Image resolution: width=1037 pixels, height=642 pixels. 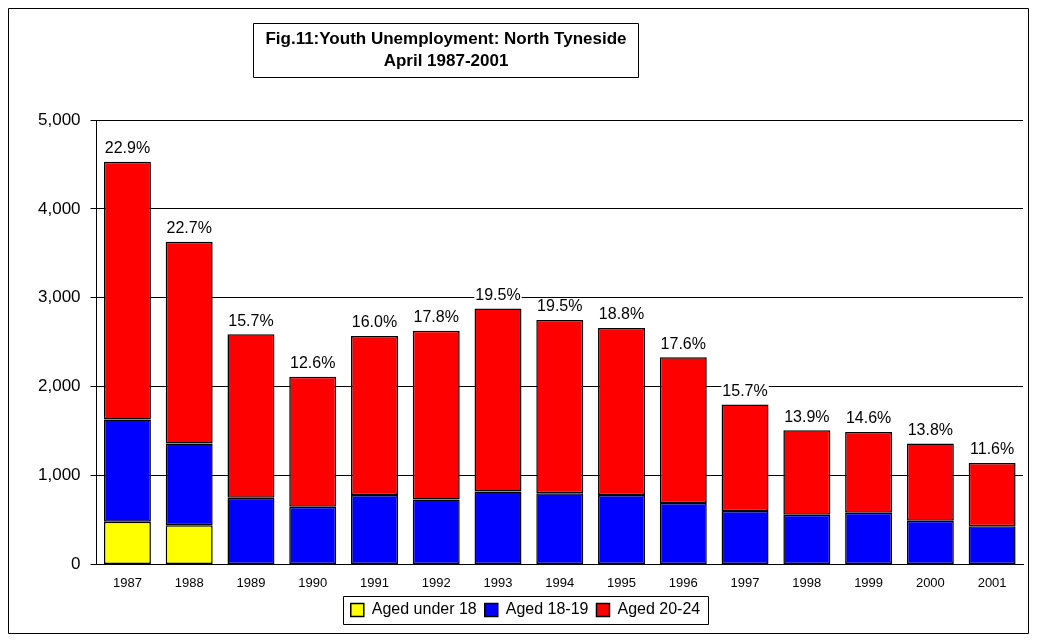 What do you see at coordinates (127, 582) in the screenshot?
I see `x-tick-label: 1987` at bounding box center [127, 582].